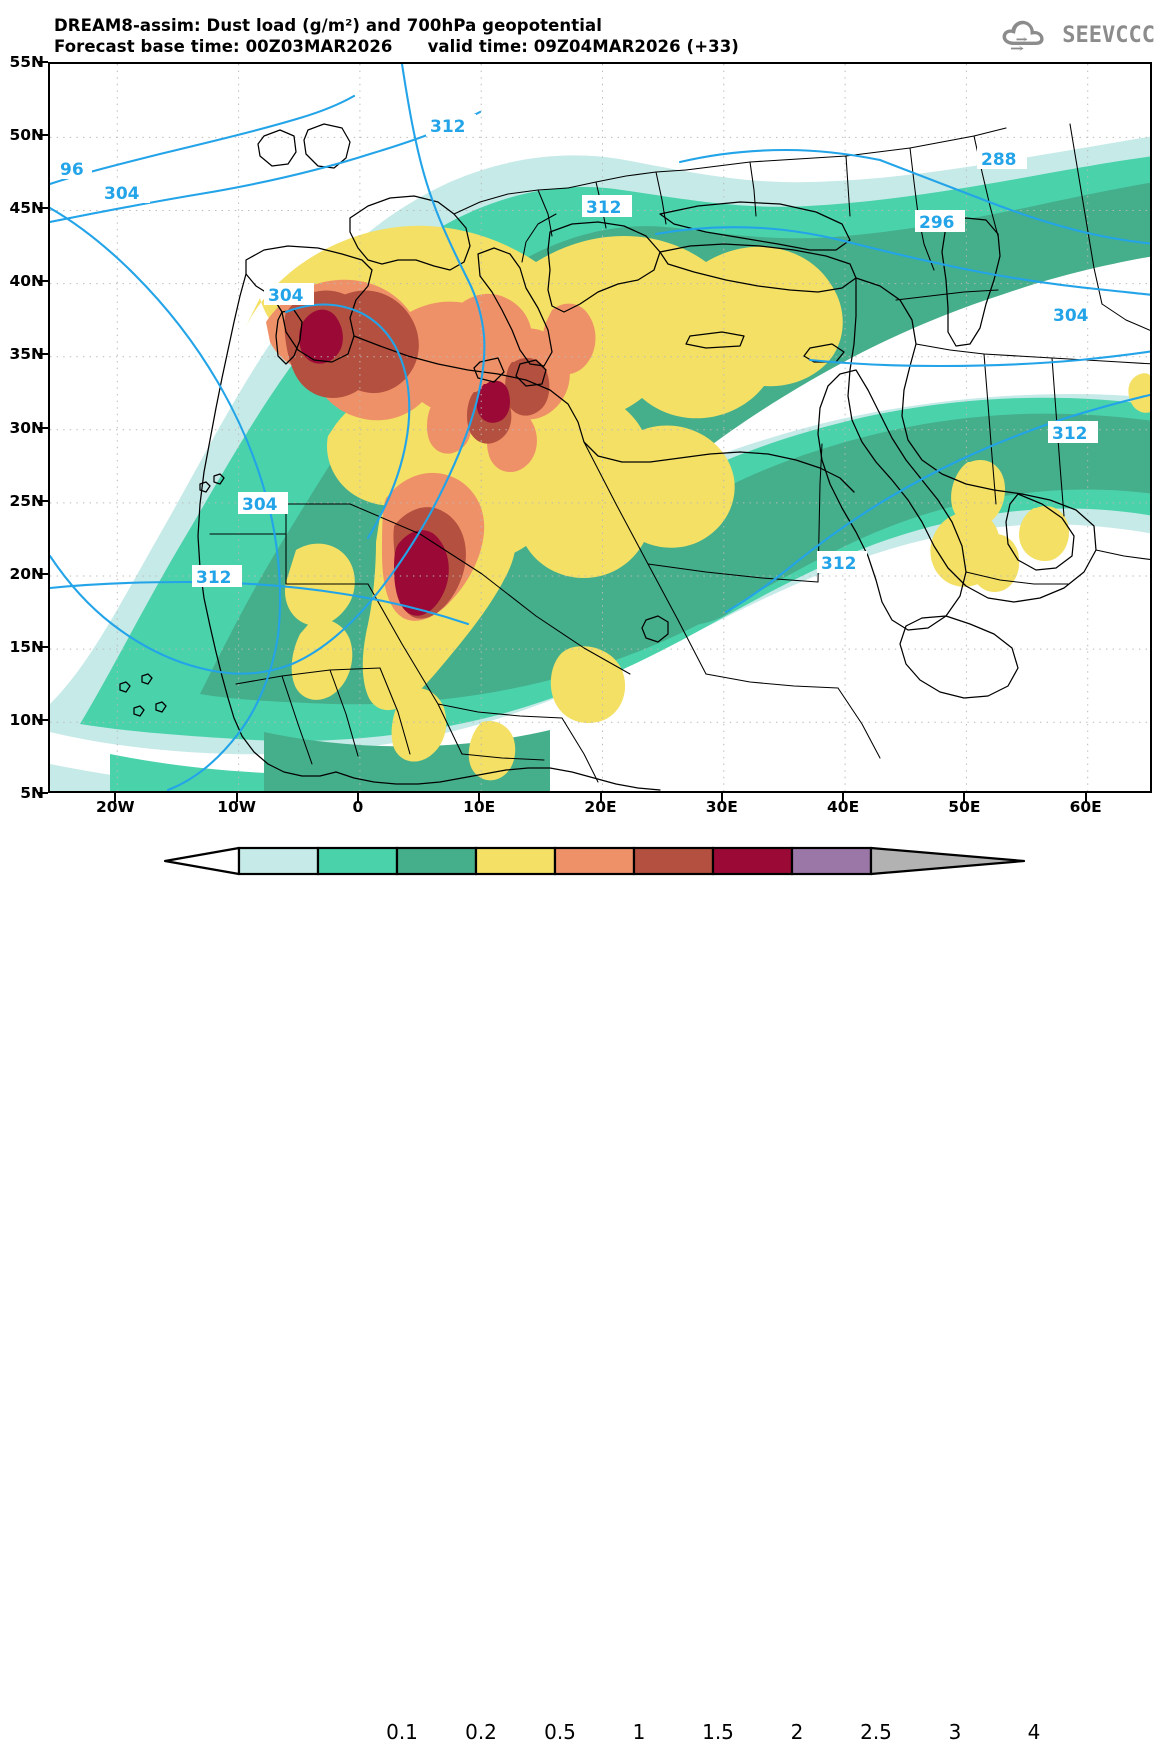 The image size is (1165, 1744). Describe the element at coordinates (26, 354) in the screenshot. I see `ylabel-35N: 35N` at that location.